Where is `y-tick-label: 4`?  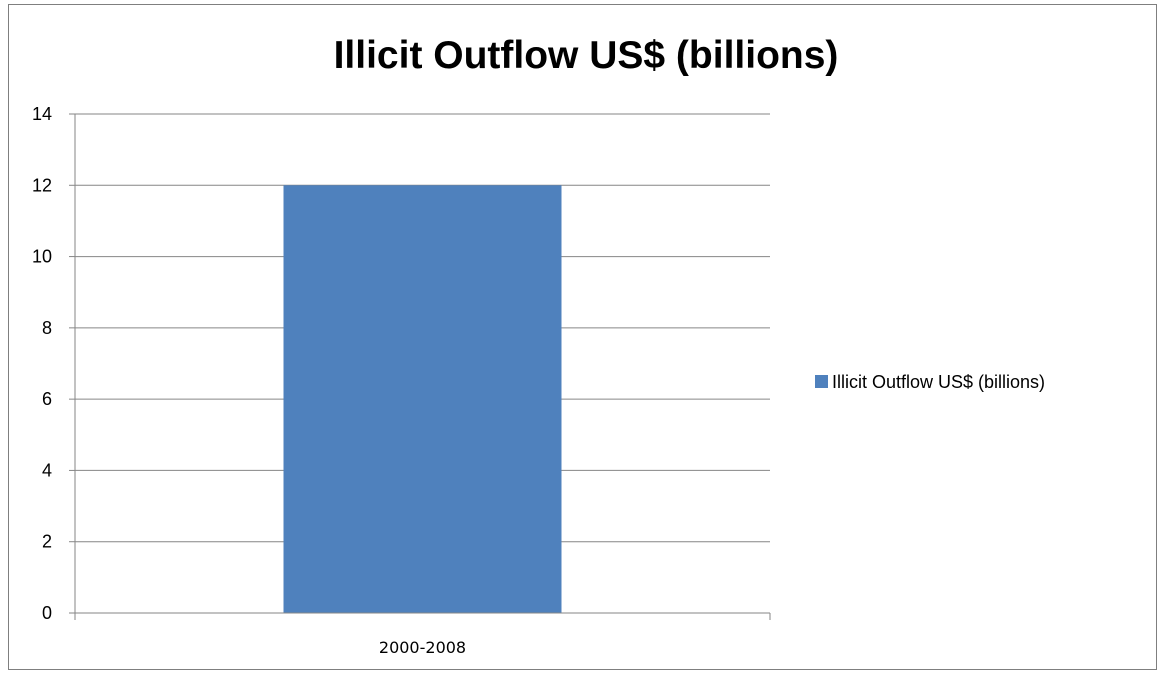 y-tick-label: 4 is located at coordinates (47, 470).